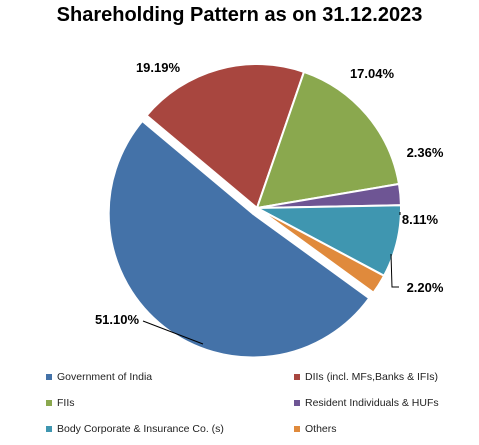 The image size is (479, 445). Describe the element at coordinates (239, 15) in the screenshot. I see `chart-title: Shareholding Pattern as on 31.12.2023` at that location.